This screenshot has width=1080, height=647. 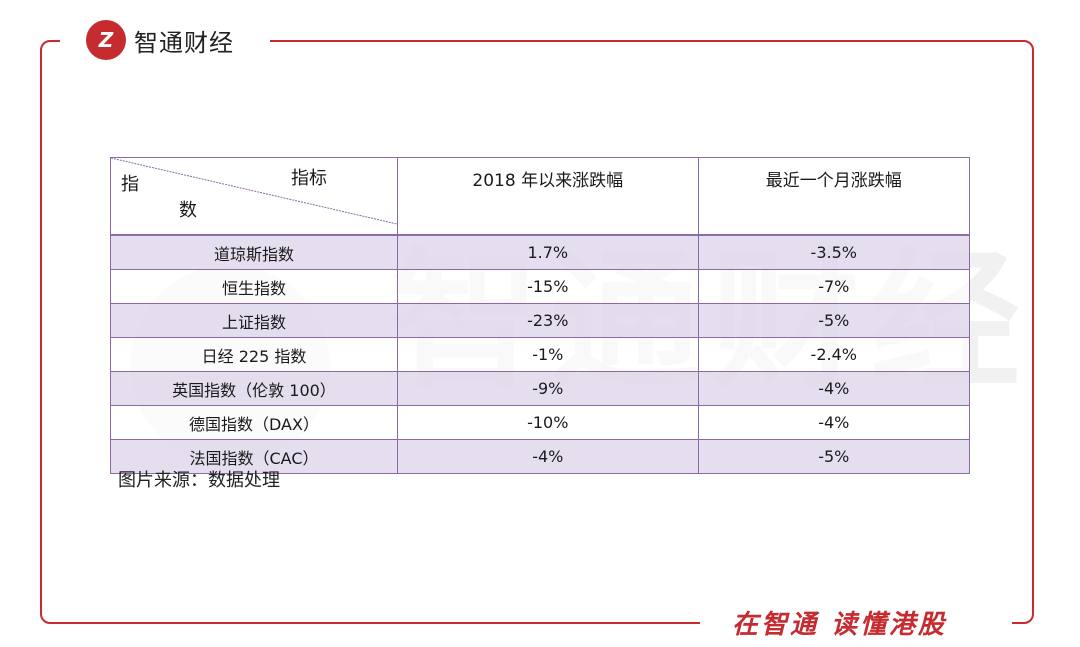 I want to click on index-name: 法国指数（CAC）, so click(x=254, y=456).